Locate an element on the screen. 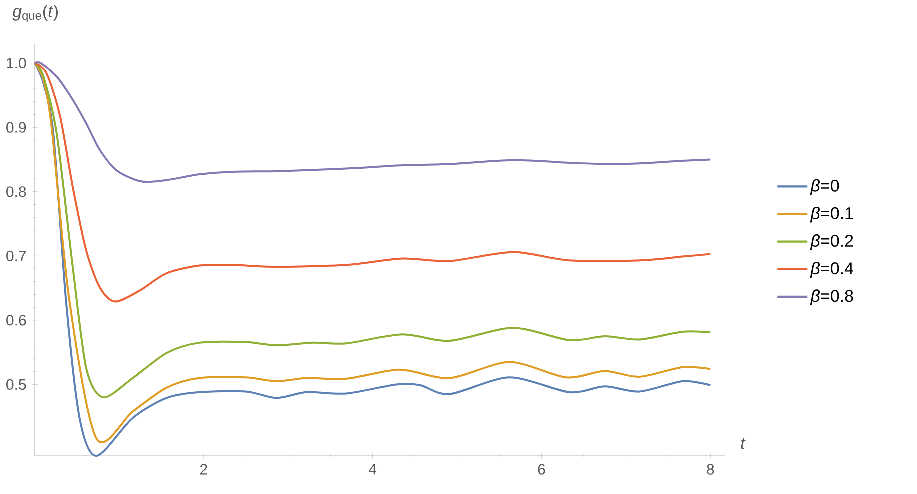  legend-label: β=0.1 is located at coordinates (832, 214).